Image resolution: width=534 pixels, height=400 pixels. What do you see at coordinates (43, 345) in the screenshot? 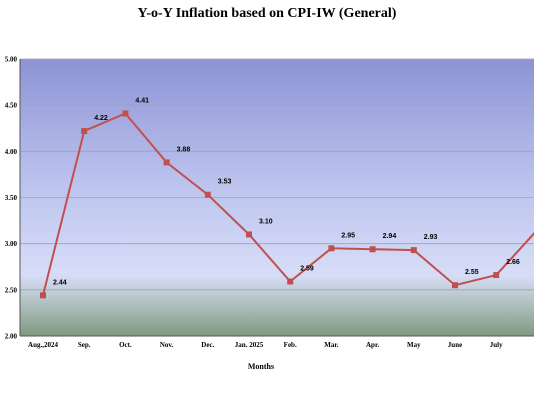
I see `x-tick-label: Aug.,2024` at bounding box center [43, 345].